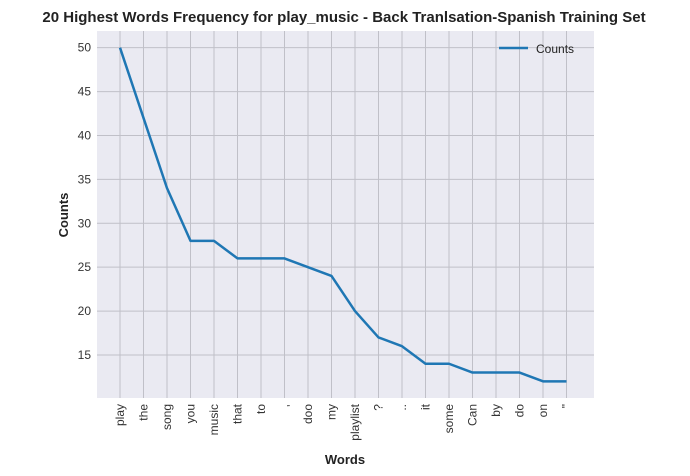  I want to click on y-tick-label: 40, so click(85, 135).